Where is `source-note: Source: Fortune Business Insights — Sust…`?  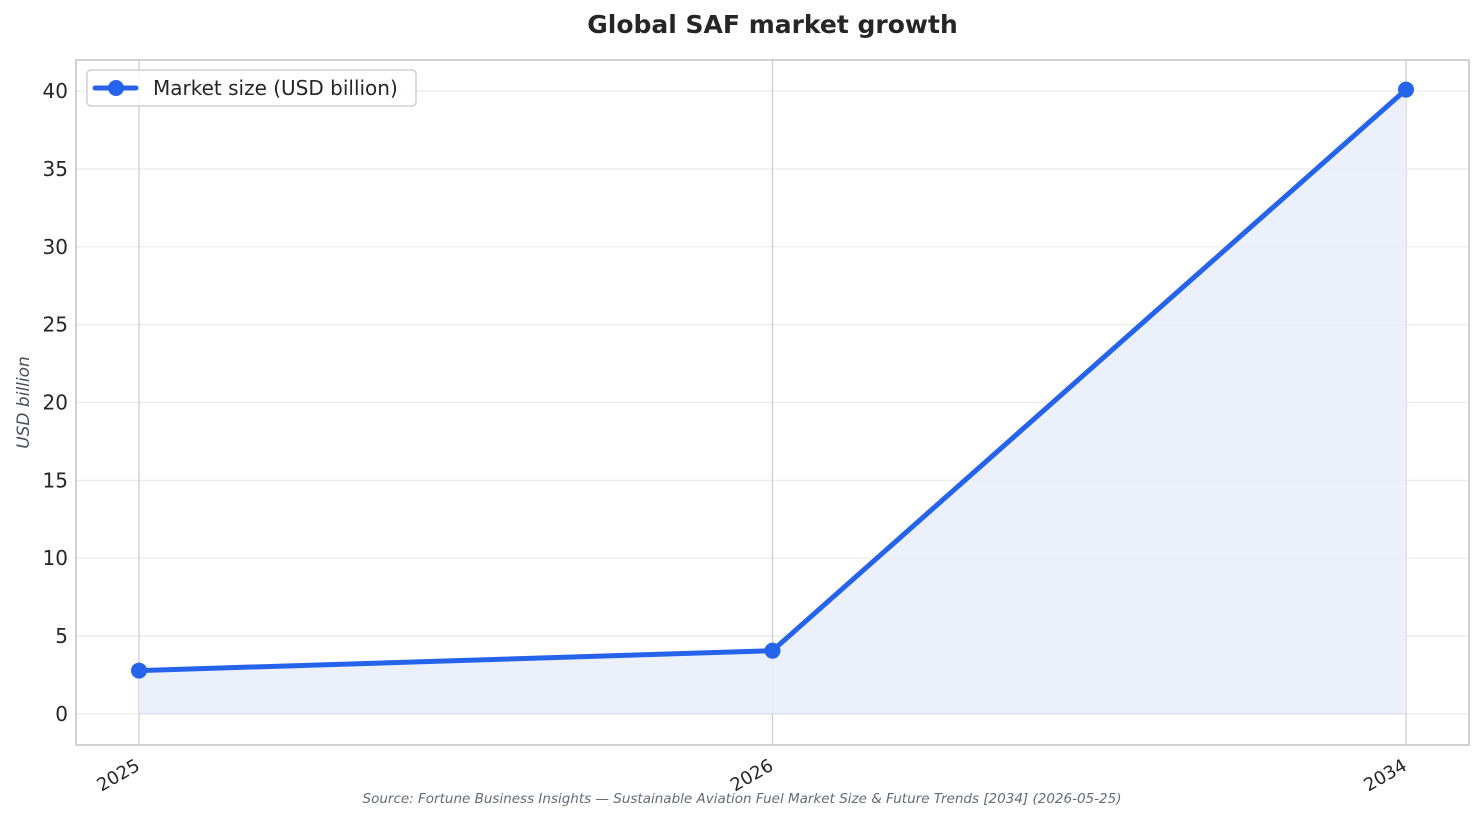
source-note: Source: Fortune Business Insights — Sust… is located at coordinates (742, 799).